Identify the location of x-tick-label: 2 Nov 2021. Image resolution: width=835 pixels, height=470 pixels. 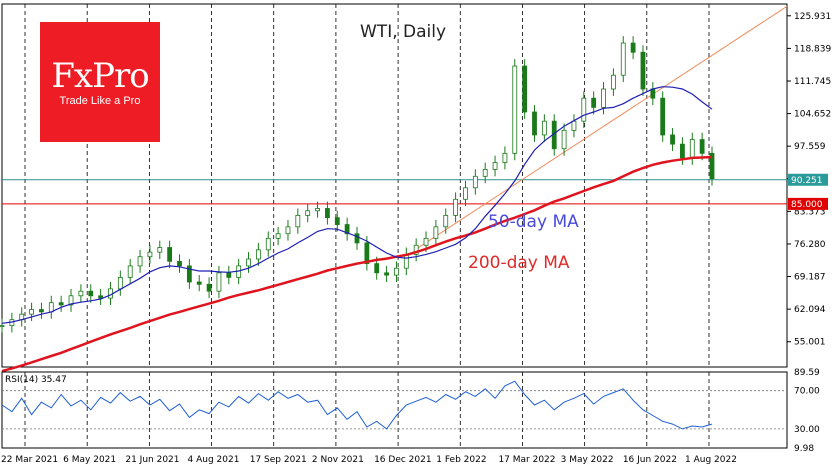
(338, 460).